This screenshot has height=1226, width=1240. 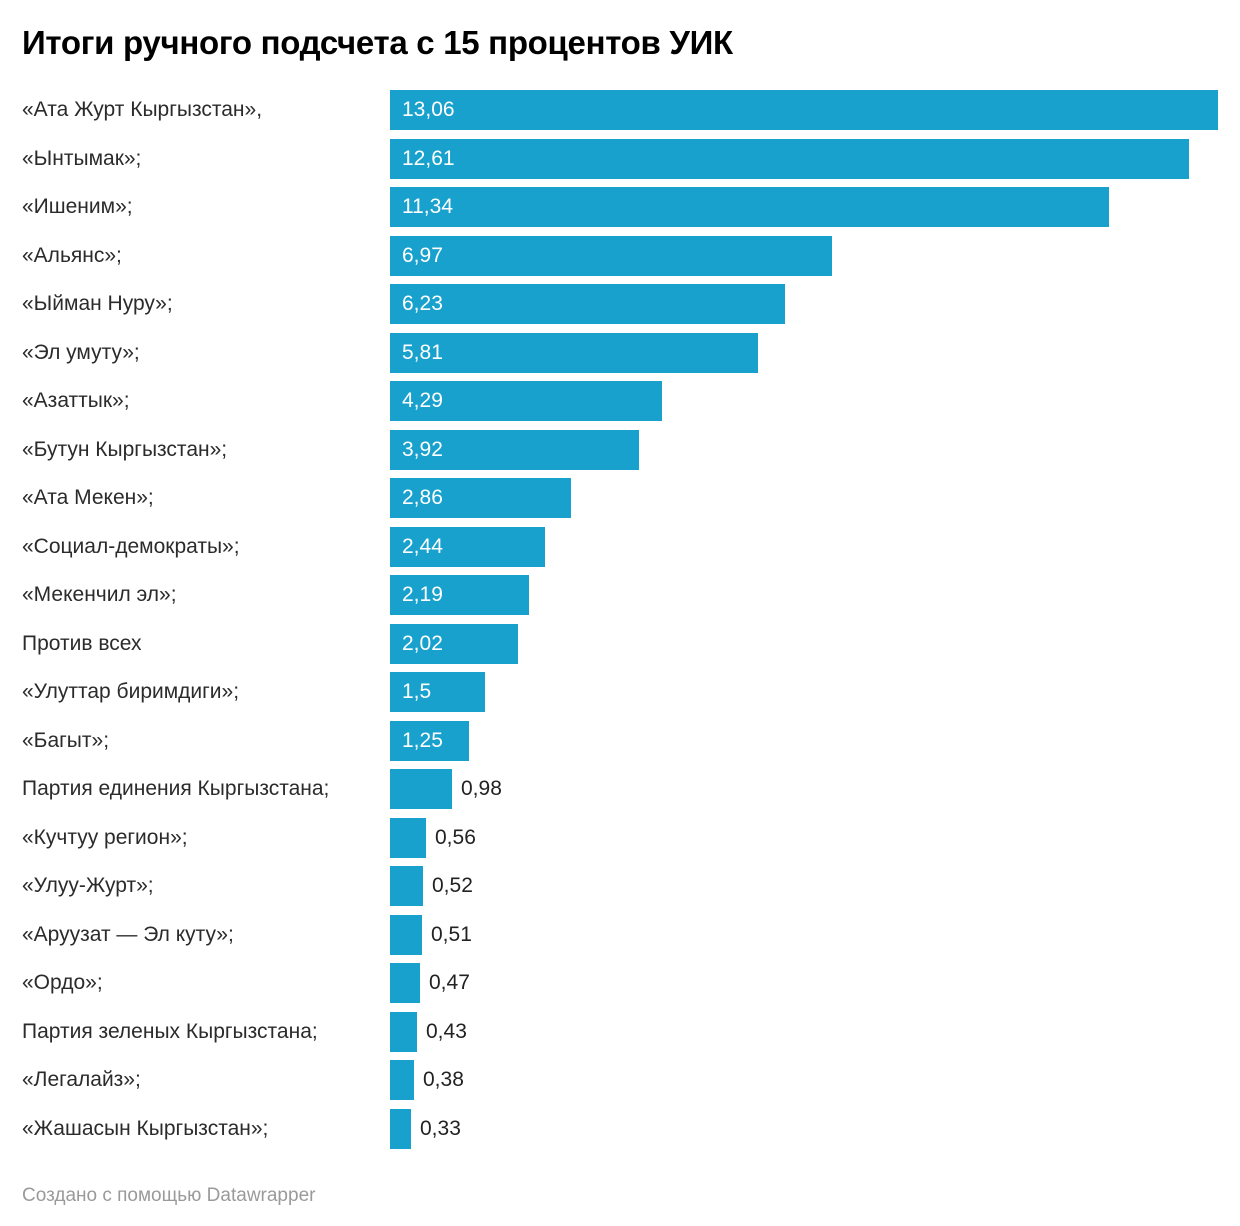 I want to click on bar: 2,19, so click(x=459, y=595).